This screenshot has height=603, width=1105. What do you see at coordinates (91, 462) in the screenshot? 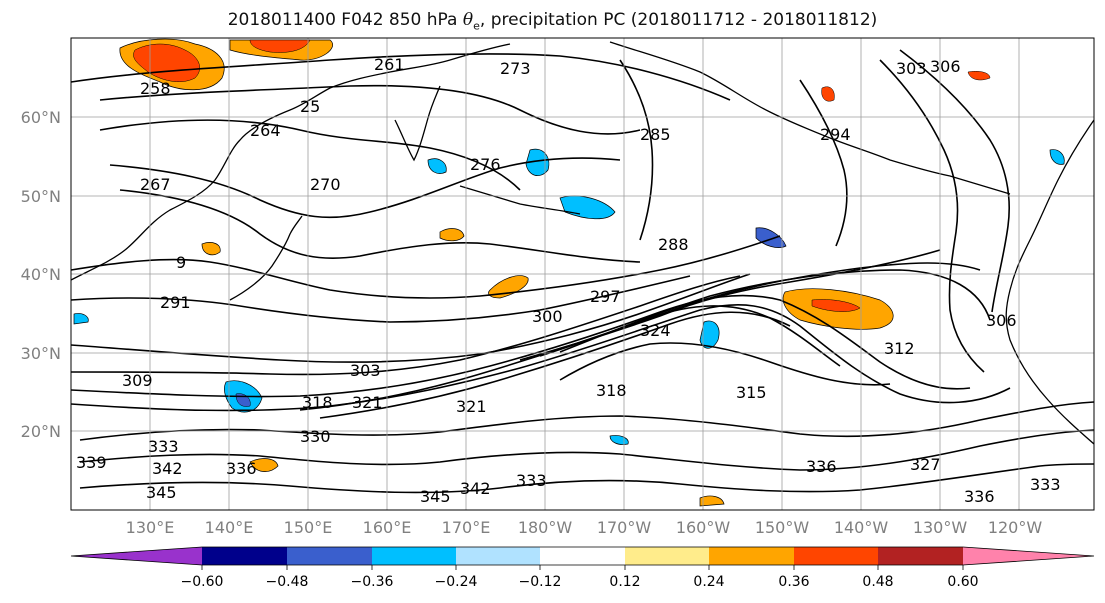
I see `contour-label: 339` at bounding box center [91, 462].